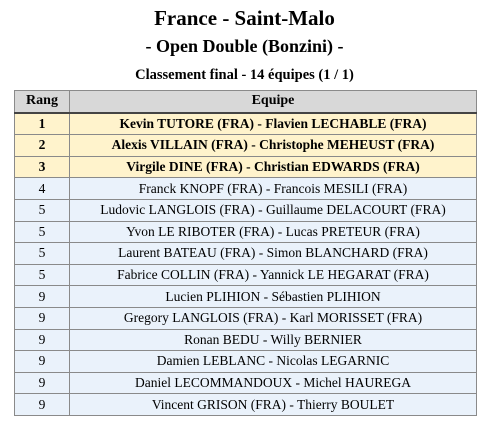 This screenshot has width=489, height=446. I want to click on page-subtitle: - Open Double (Bonzini) -, so click(244, 46).